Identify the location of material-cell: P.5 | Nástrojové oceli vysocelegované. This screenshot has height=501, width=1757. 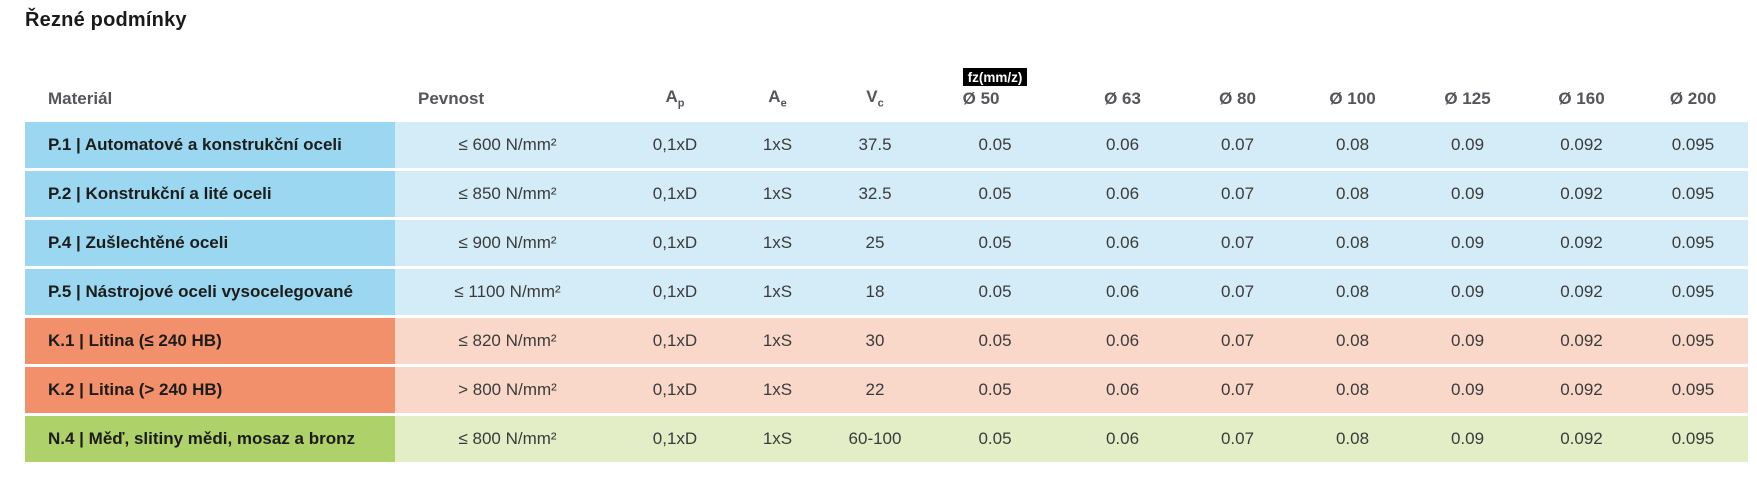
(210, 292).